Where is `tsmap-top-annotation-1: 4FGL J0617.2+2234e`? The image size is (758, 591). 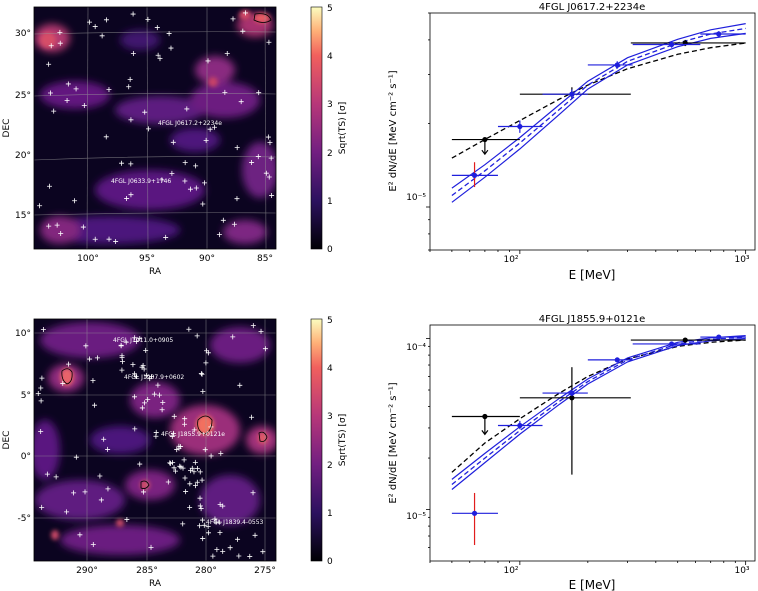
tsmap-top-annotation-1: 4FGL J0617.2+2234e is located at coordinates (190, 123).